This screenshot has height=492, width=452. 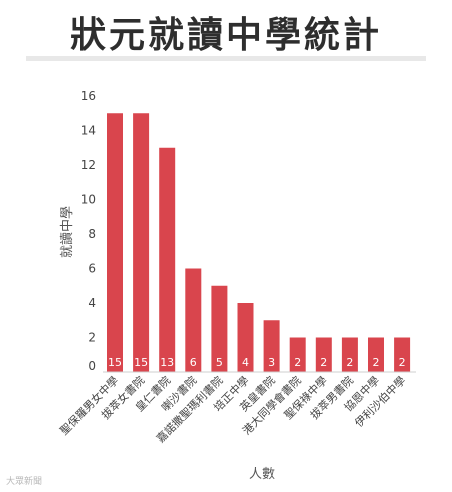 What do you see at coordinates (226, 58) in the screenshot?
I see `title-divider` at bounding box center [226, 58].